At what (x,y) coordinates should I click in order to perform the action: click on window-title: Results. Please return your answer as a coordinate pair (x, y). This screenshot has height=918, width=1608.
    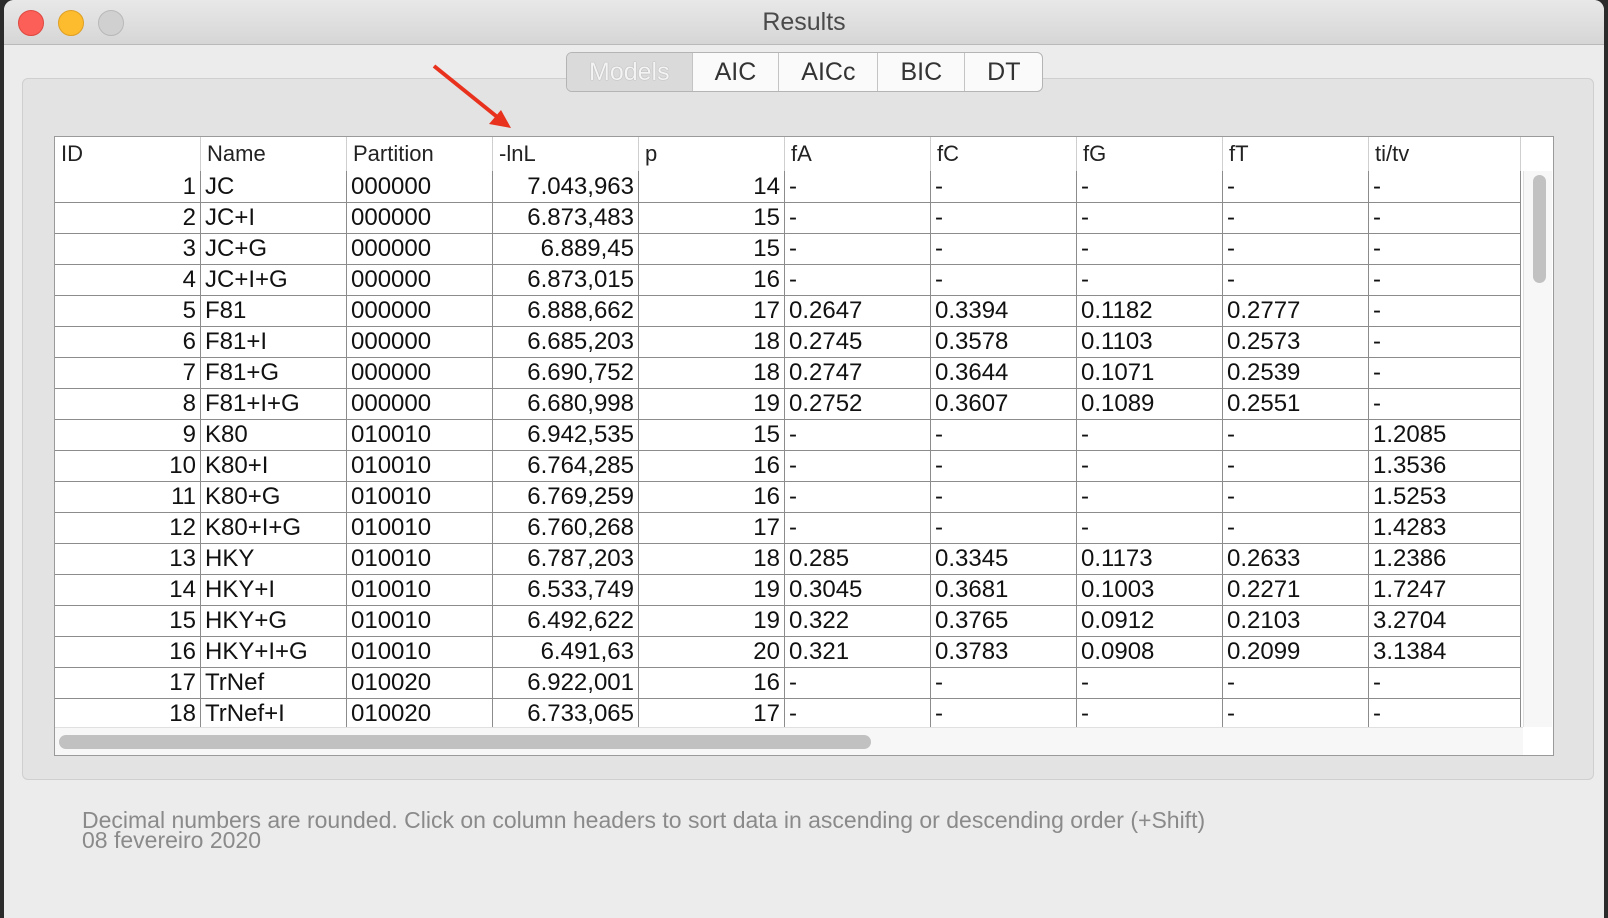
    Looking at the image, I should click on (804, 22).